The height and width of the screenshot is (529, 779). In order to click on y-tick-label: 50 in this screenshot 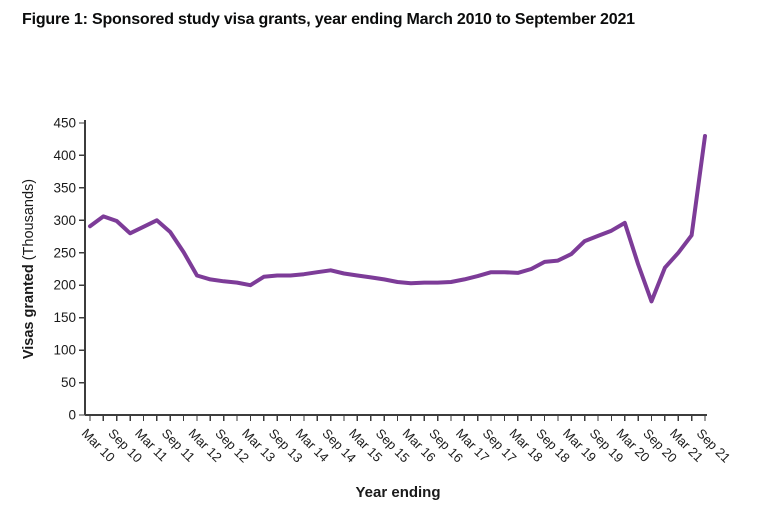, I will do `click(68, 382)`.